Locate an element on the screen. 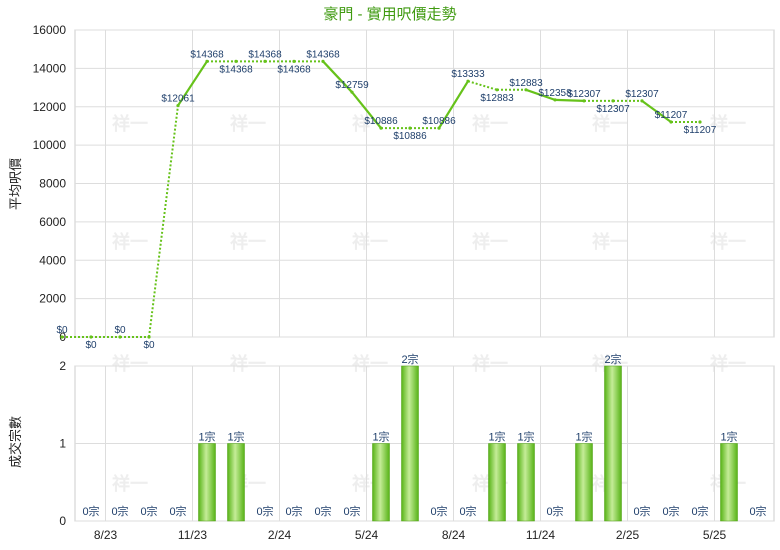  price-y-tick-label: 4000 is located at coordinates (52, 260).